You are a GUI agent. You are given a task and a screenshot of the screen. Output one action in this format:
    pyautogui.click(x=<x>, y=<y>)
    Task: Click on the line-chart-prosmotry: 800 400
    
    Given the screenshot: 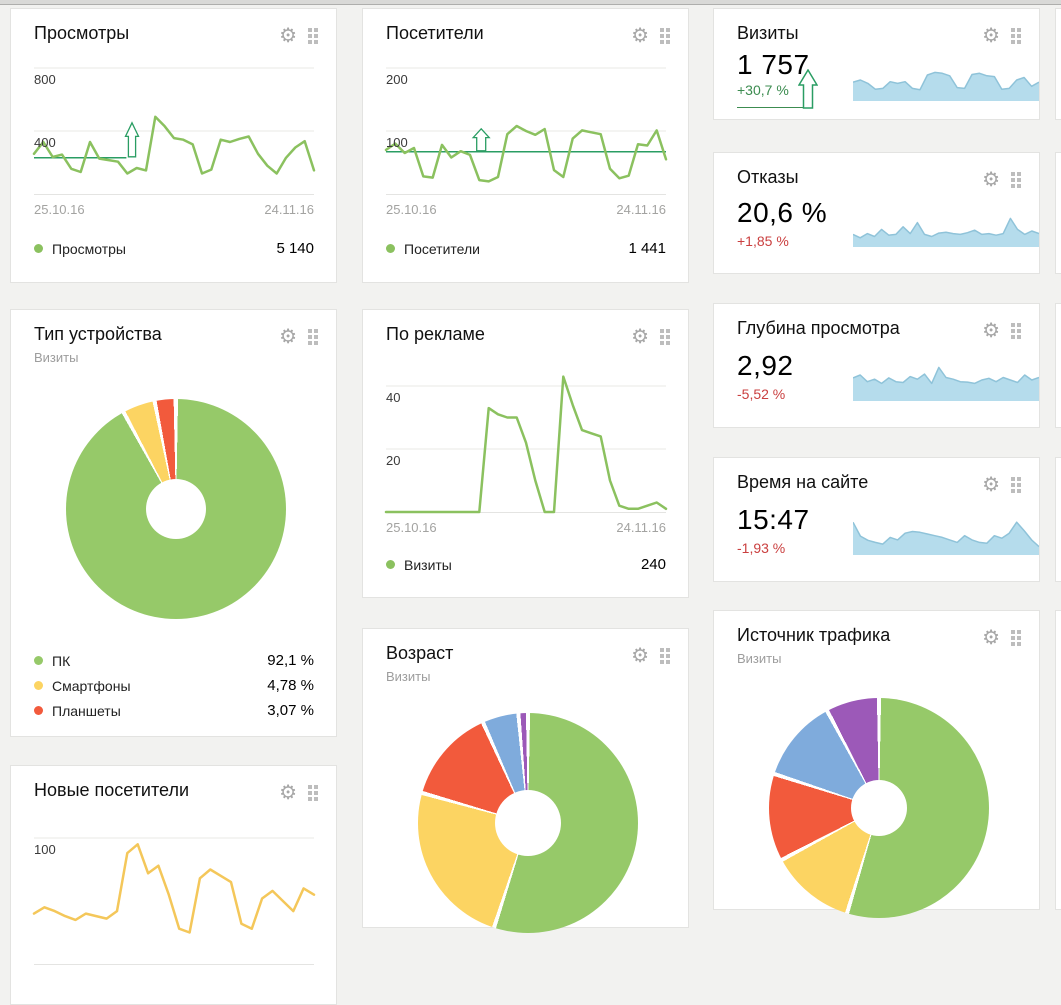 What is the action you would take?
    pyautogui.click(x=174, y=131)
    